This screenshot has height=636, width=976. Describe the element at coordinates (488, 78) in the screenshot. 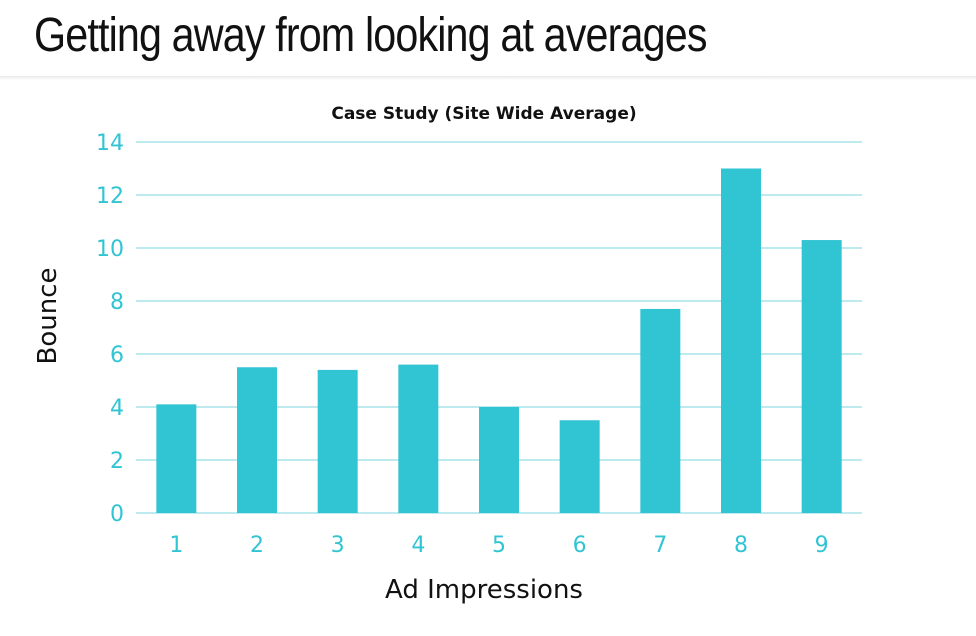

I see `header-divider` at that location.